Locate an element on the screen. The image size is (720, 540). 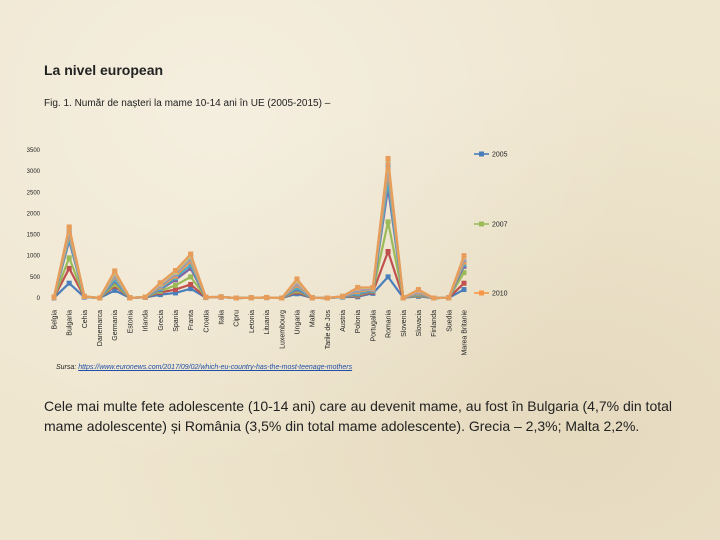
x-tick-label: Danemarca is located at coordinates (100, 328).